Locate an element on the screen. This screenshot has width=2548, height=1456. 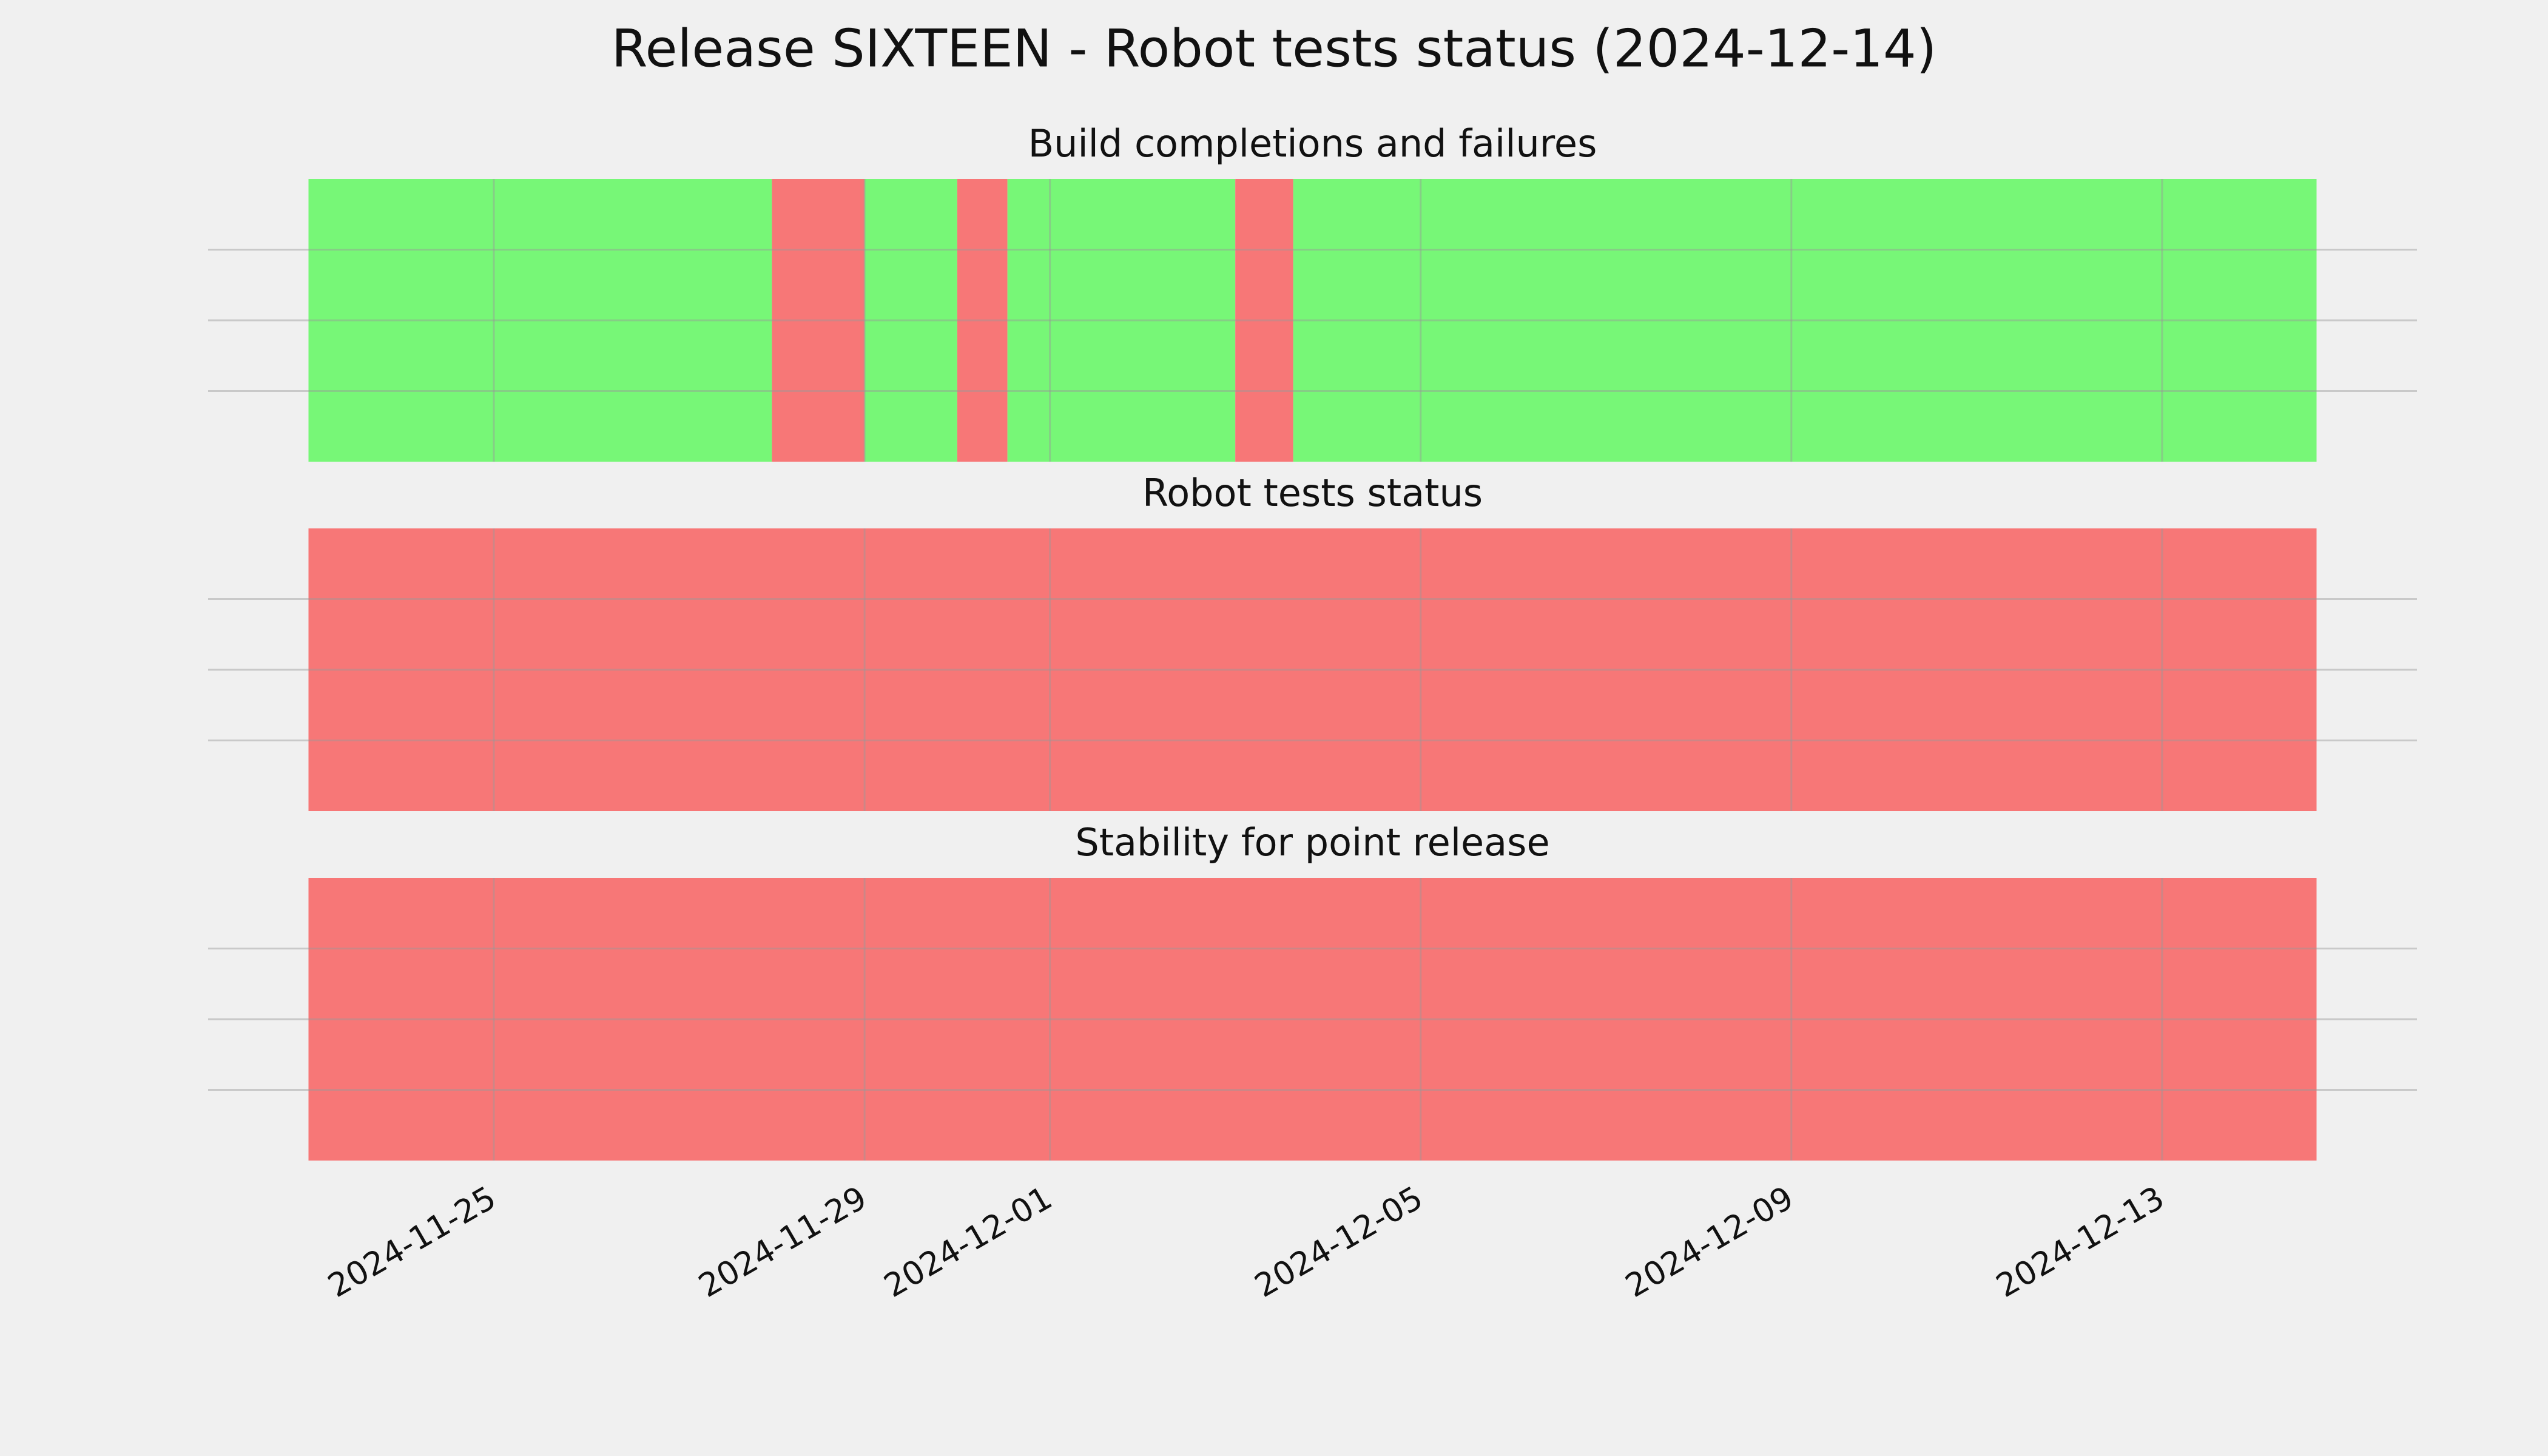
panel-title: Build completions and failures is located at coordinates (1312, 143).